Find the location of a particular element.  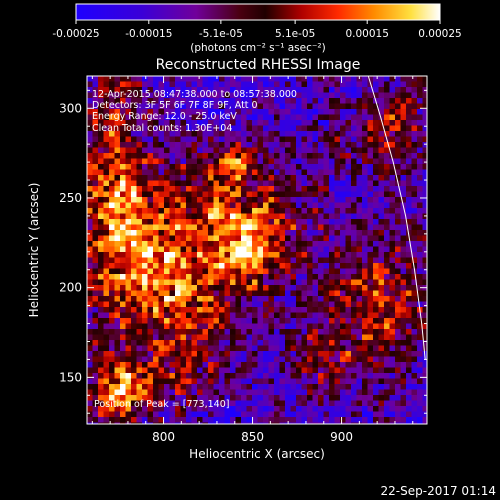

y-tick-label: 300 is located at coordinates (70, 108).